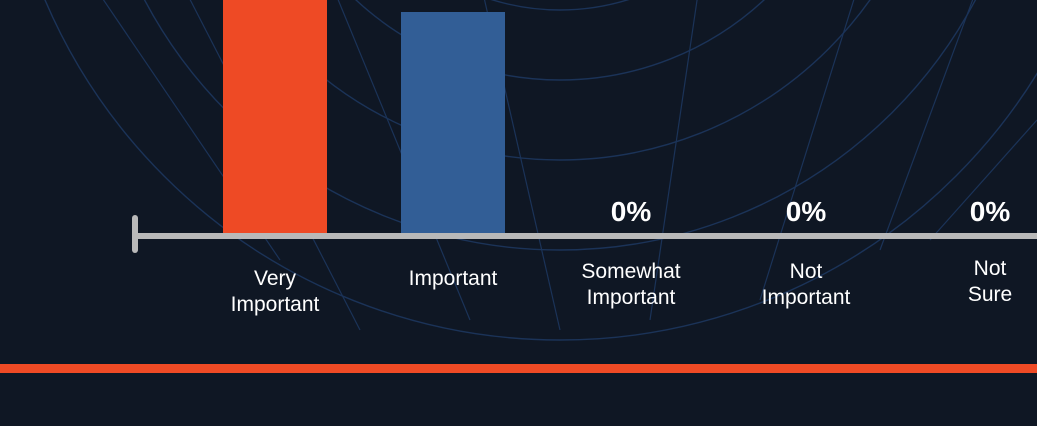  Describe the element at coordinates (518, 368) in the screenshot. I see `accent-rule` at that location.